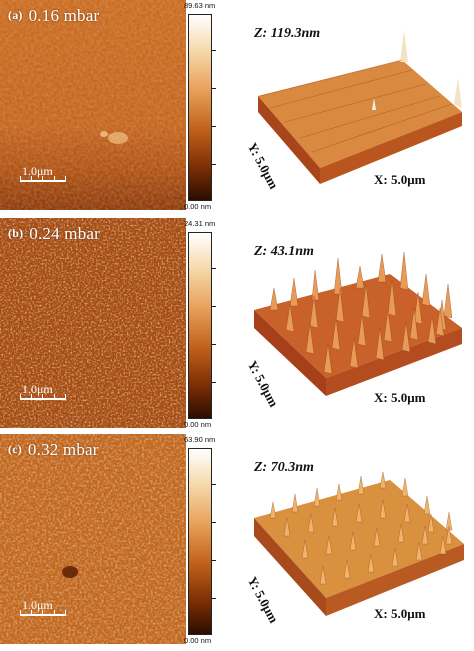 Image resolution: width=474 pixels, height=651 pixels. Describe the element at coordinates (287, 33) in the screenshot. I see `z-axis-label: Z: 119.3nm` at that location.